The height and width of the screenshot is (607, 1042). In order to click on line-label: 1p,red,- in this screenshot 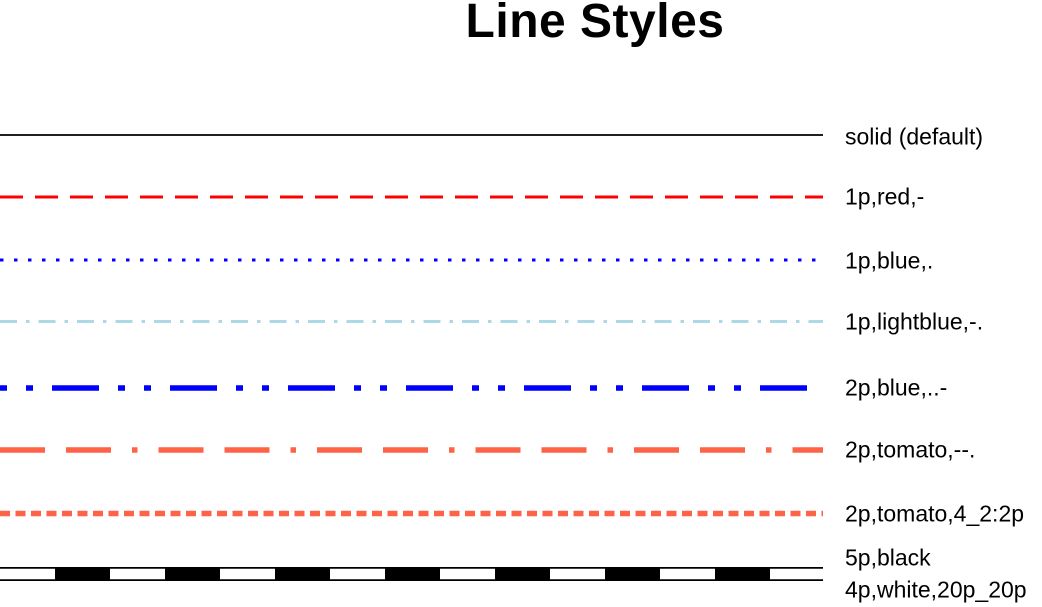, I will do `click(885, 196)`.